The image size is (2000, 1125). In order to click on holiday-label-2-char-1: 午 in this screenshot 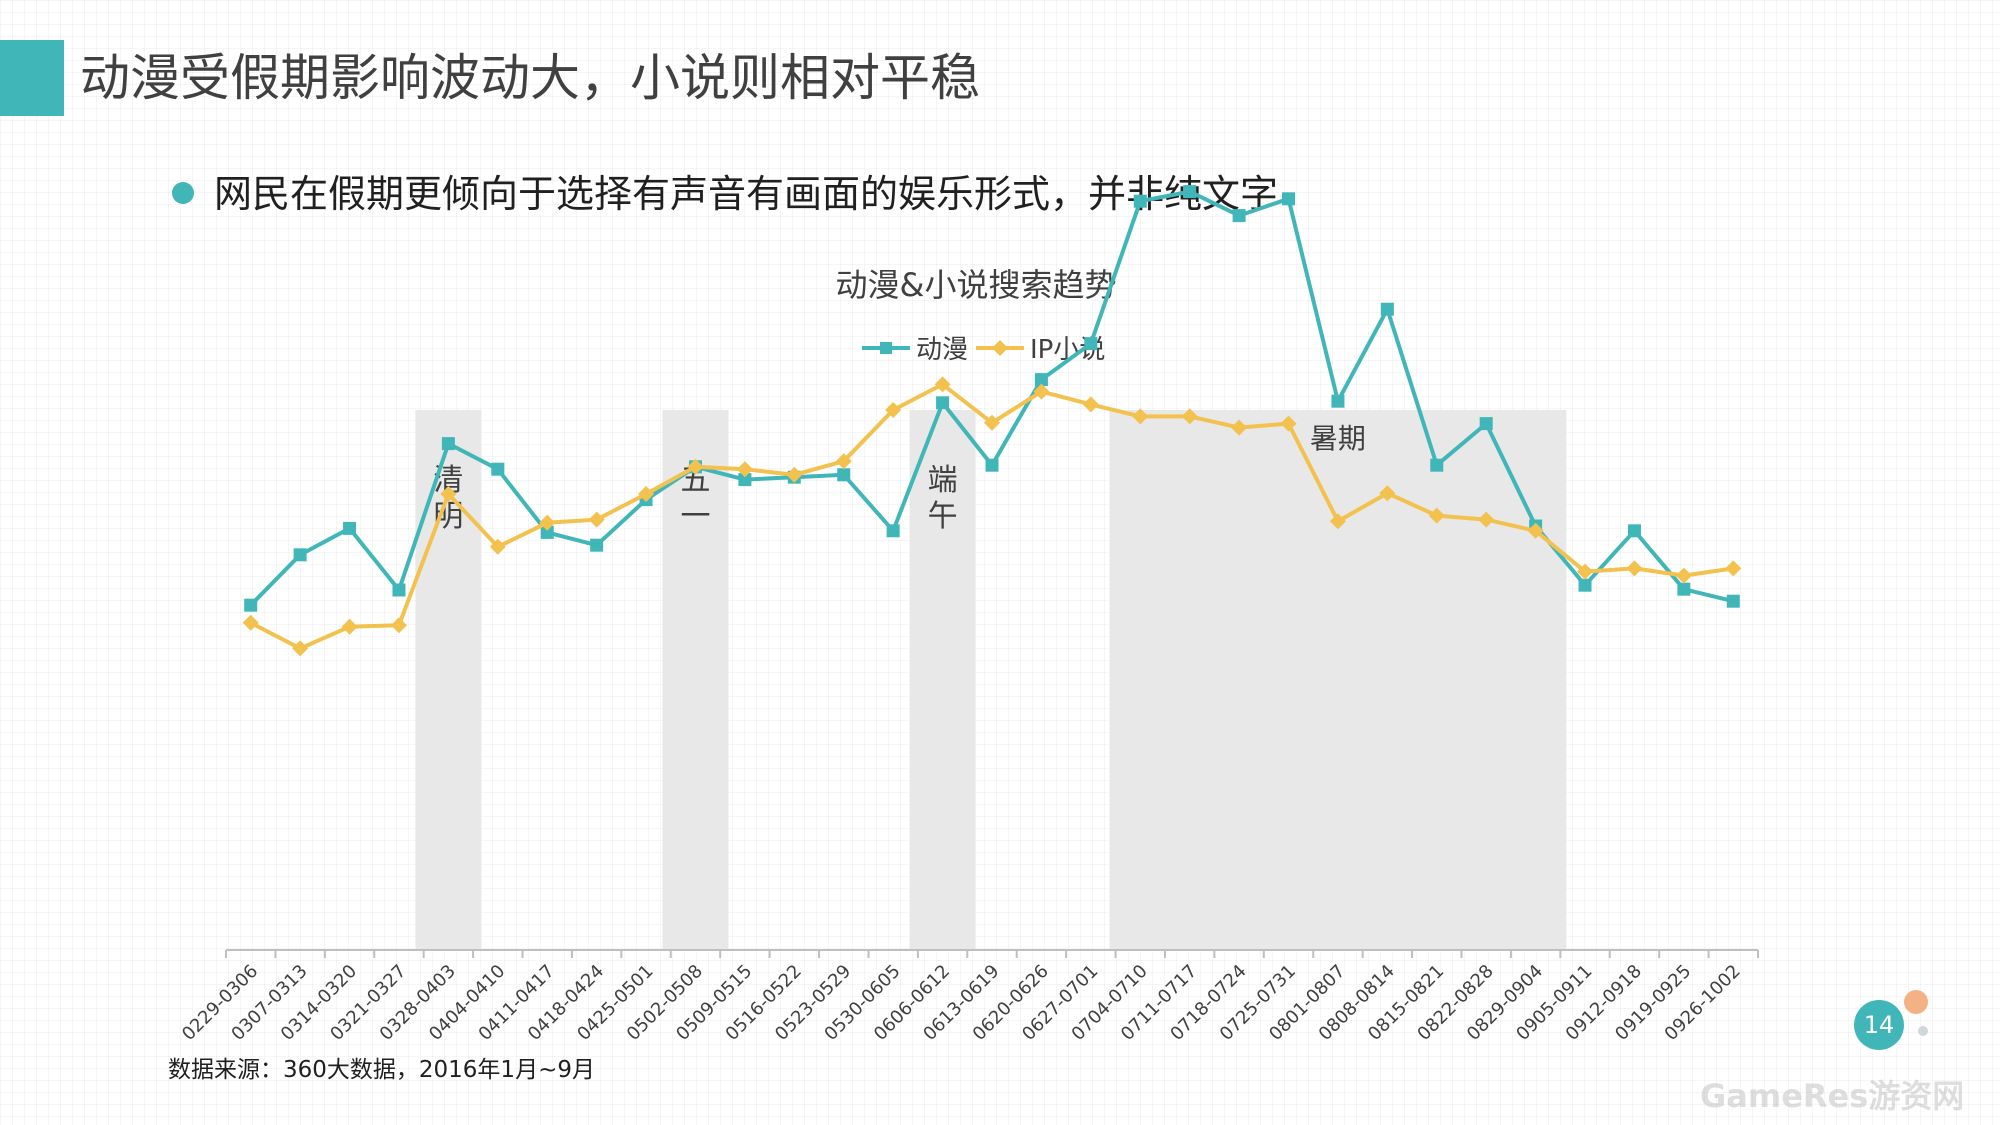, I will do `click(943, 516)`.